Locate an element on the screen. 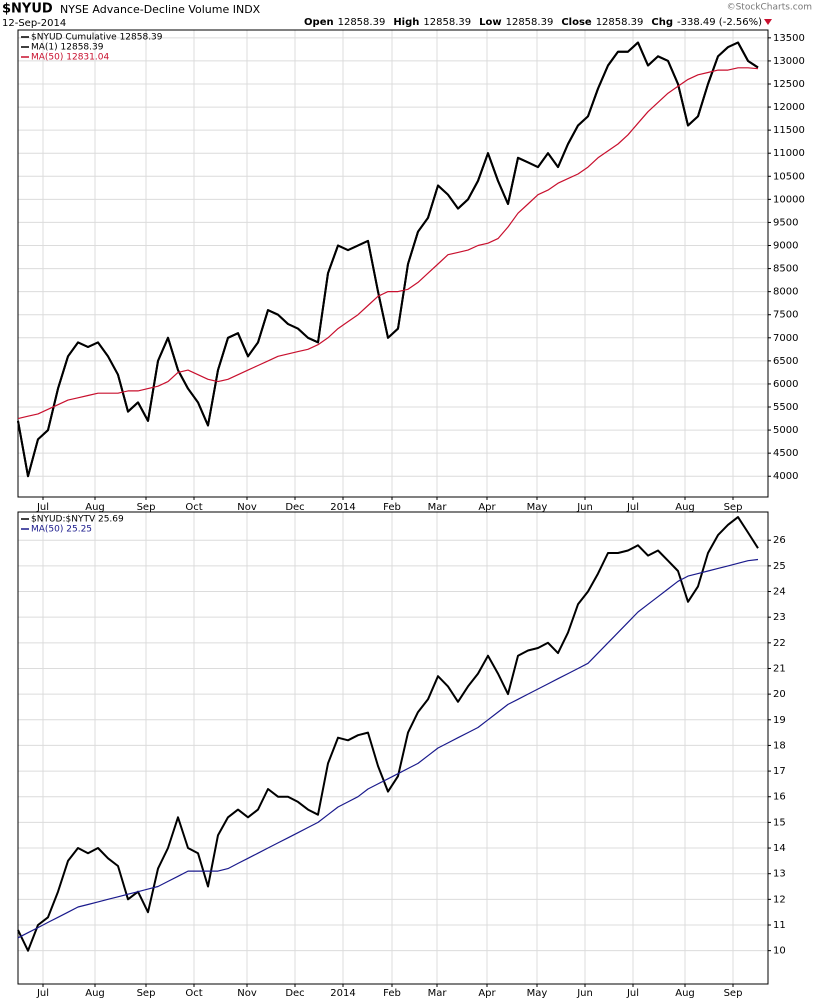 The image size is (820, 1000). legend-label: $NYUD Cumulative 12858.39 is located at coordinates (97, 38).